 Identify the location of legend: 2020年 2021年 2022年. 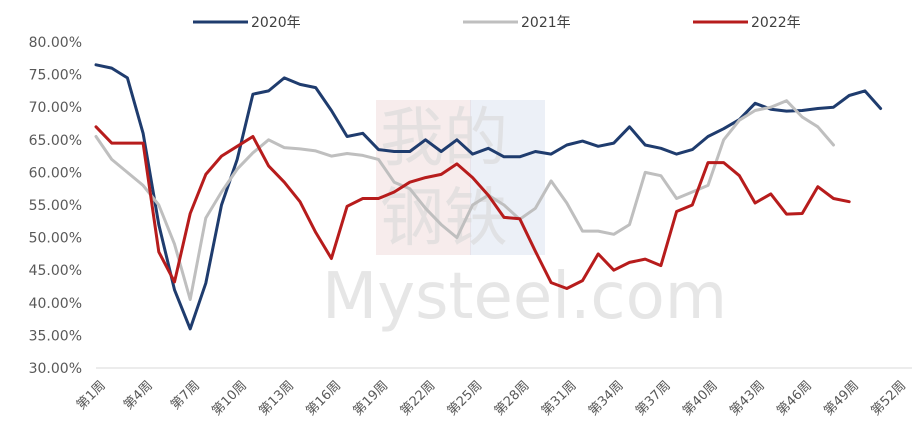
(497, 23).